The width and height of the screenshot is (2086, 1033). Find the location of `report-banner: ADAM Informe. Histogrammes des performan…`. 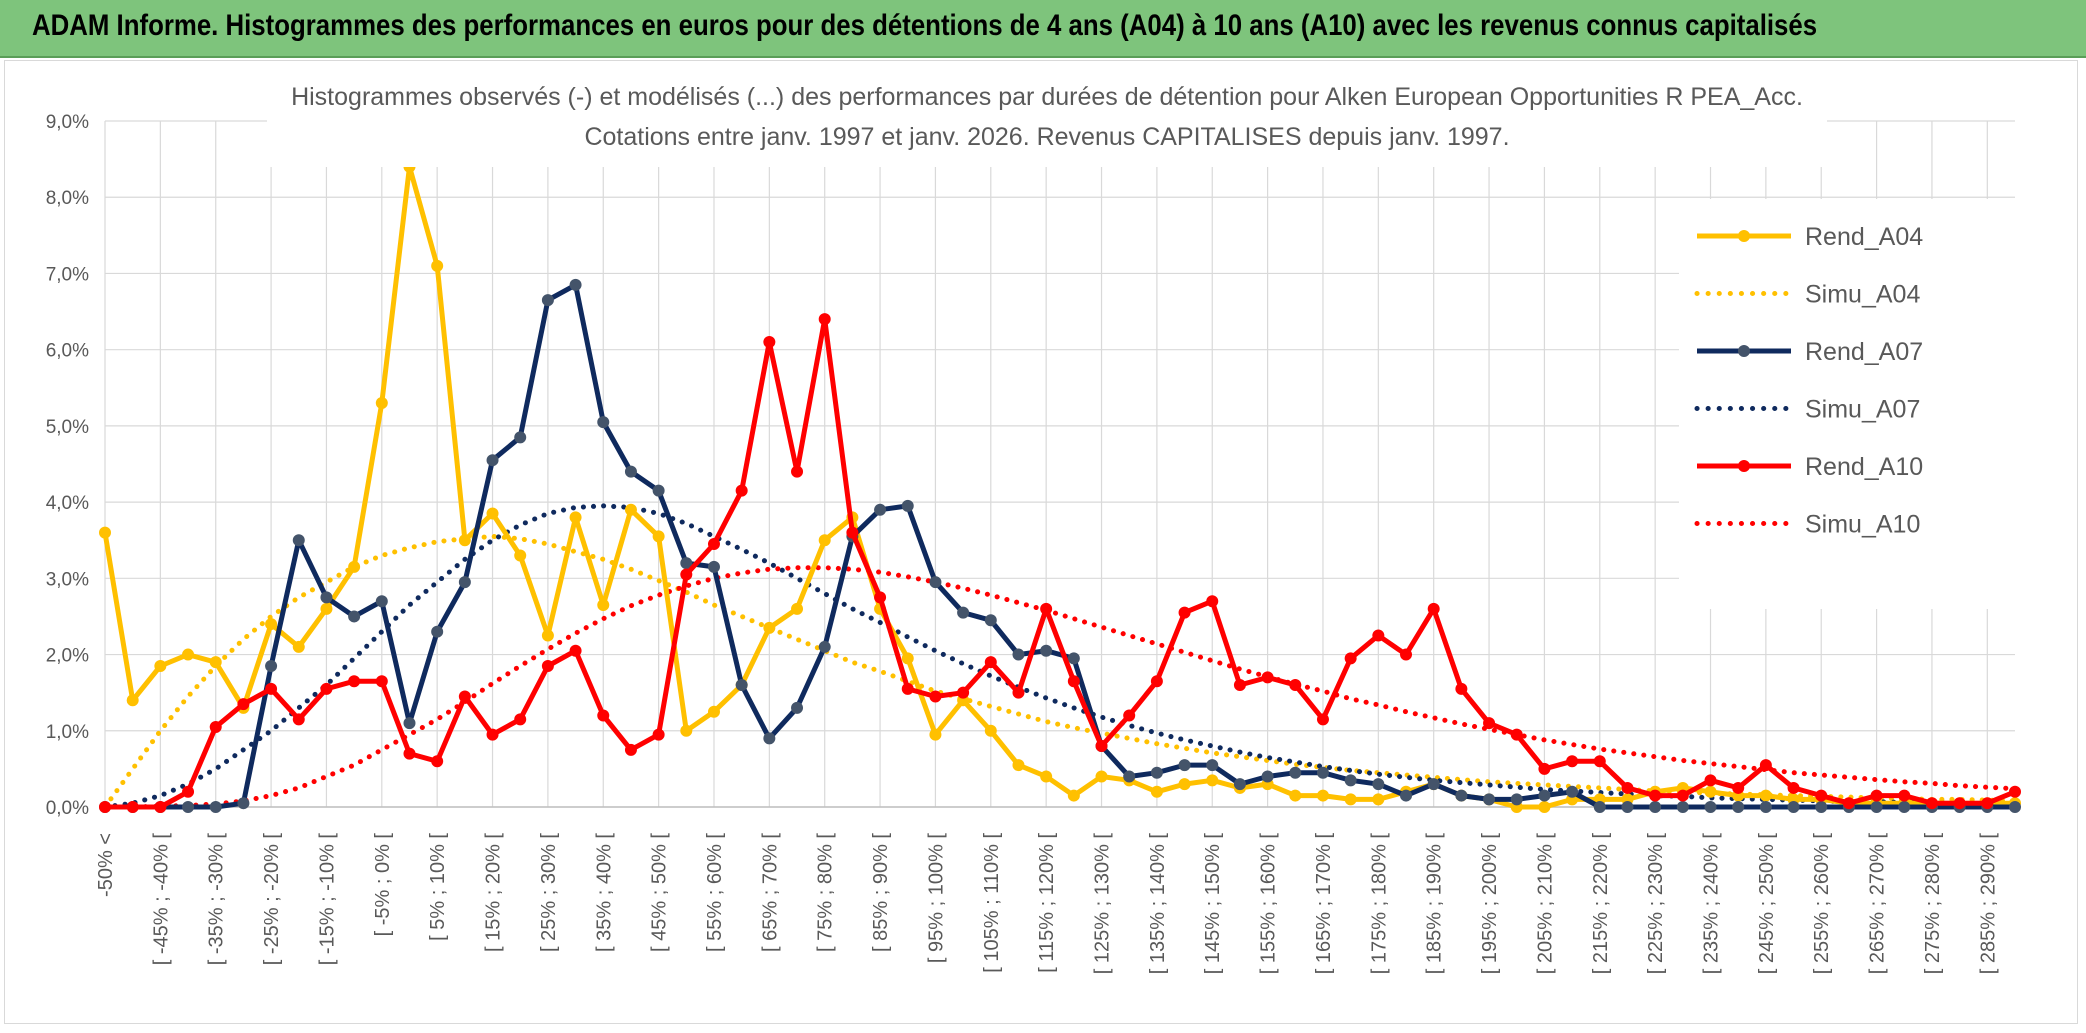

report-banner: ADAM Informe. Histogrammes des performan… is located at coordinates (1043, 29).